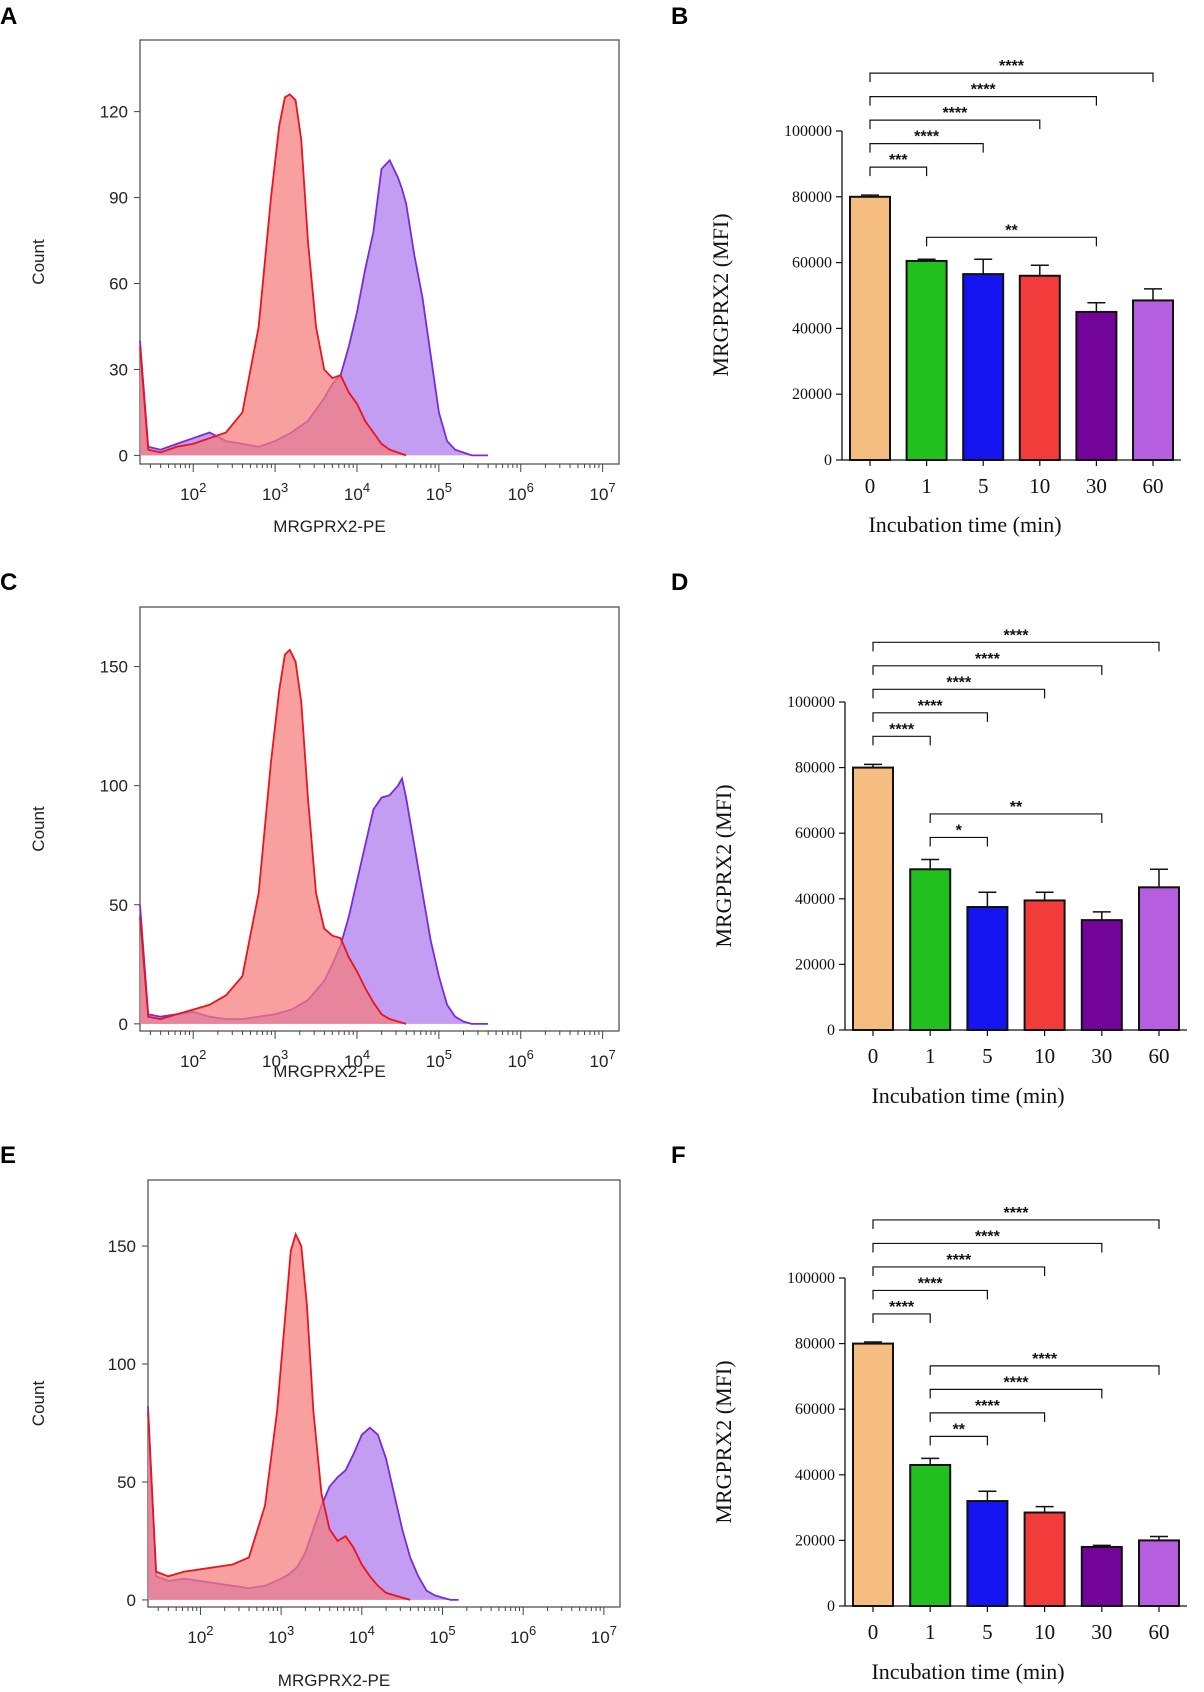 The height and width of the screenshot is (1692, 1204). Describe the element at coordinates (442, 1635) in the screenshot. I see `x-tick-label-1e5: 10⁵` at that location.